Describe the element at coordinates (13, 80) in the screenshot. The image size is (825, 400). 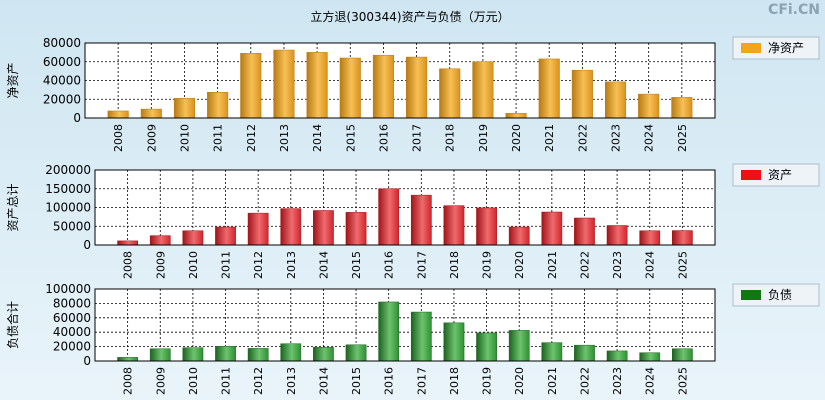
I see `y-axis-label: 净资产` at that location.